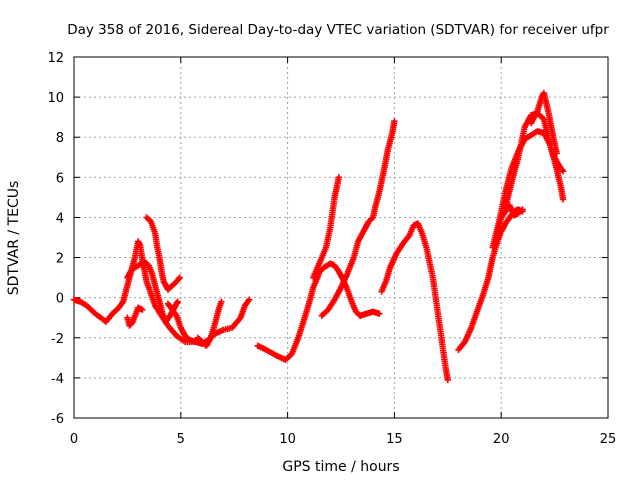  I want to click on x-tick-label: 25, so click(608, 439).